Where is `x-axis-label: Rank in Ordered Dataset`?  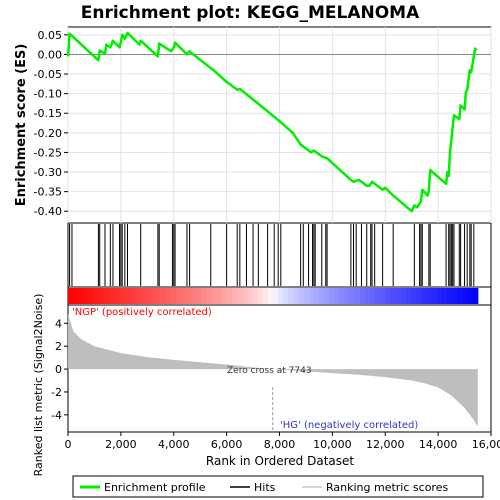
x-axis-label: Rank in Ordered Dataset is located at coordinates (280, 461).